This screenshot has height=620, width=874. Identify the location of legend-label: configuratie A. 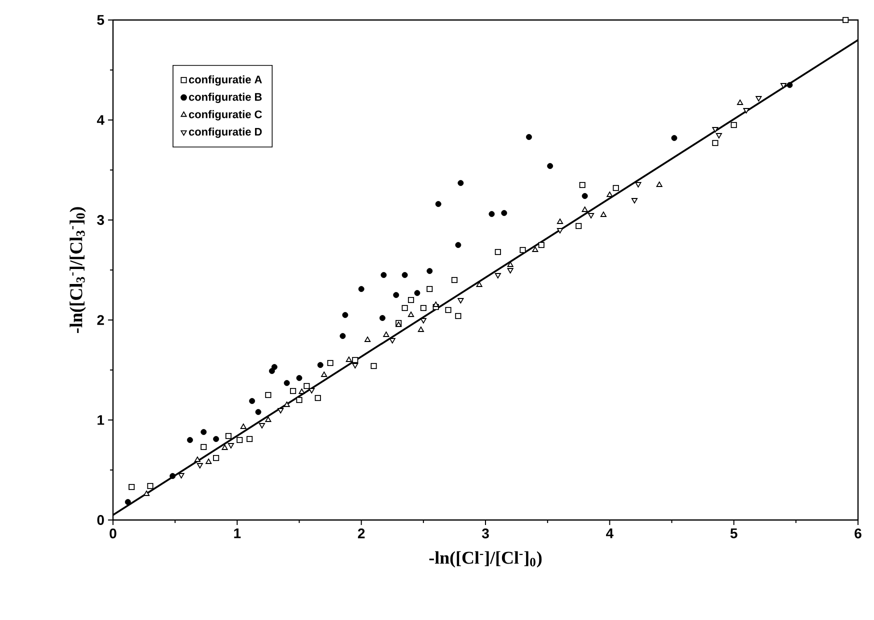
(225, 80).